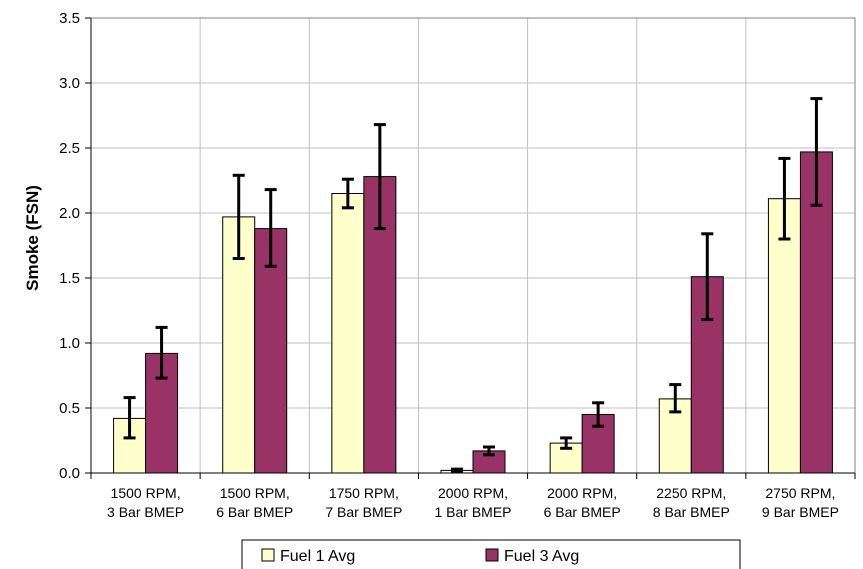 The image size is (863, 569). Describe the element at coordinates (69, 18) in the screenshot. I see `y-tick-label: 3.5` at that location.